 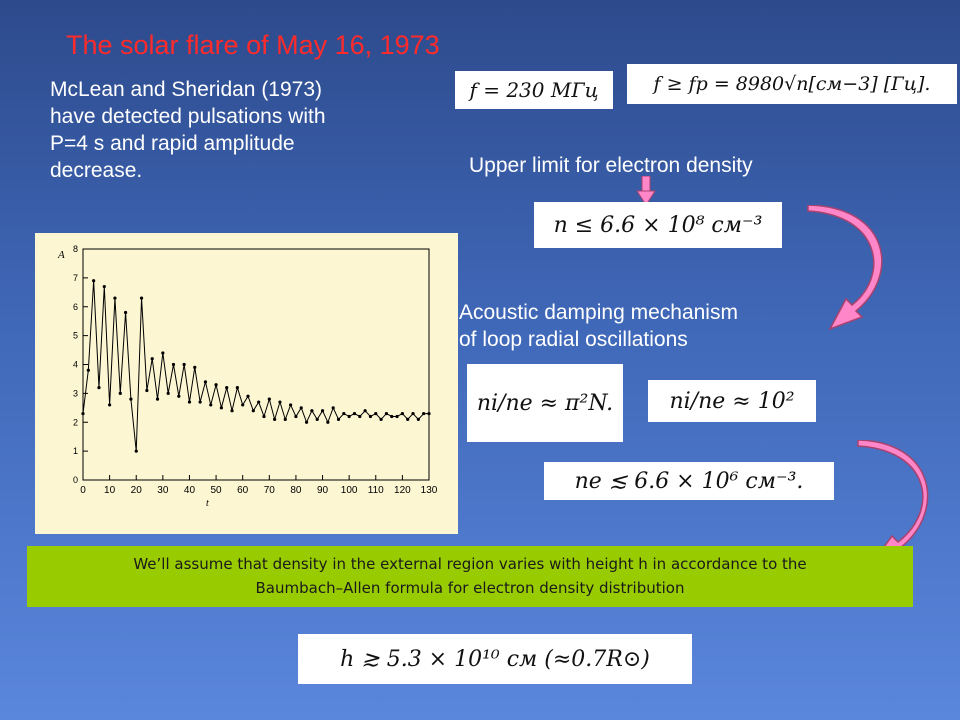 I want to click on x-tick-label: 10, so click(x=110, y=490).